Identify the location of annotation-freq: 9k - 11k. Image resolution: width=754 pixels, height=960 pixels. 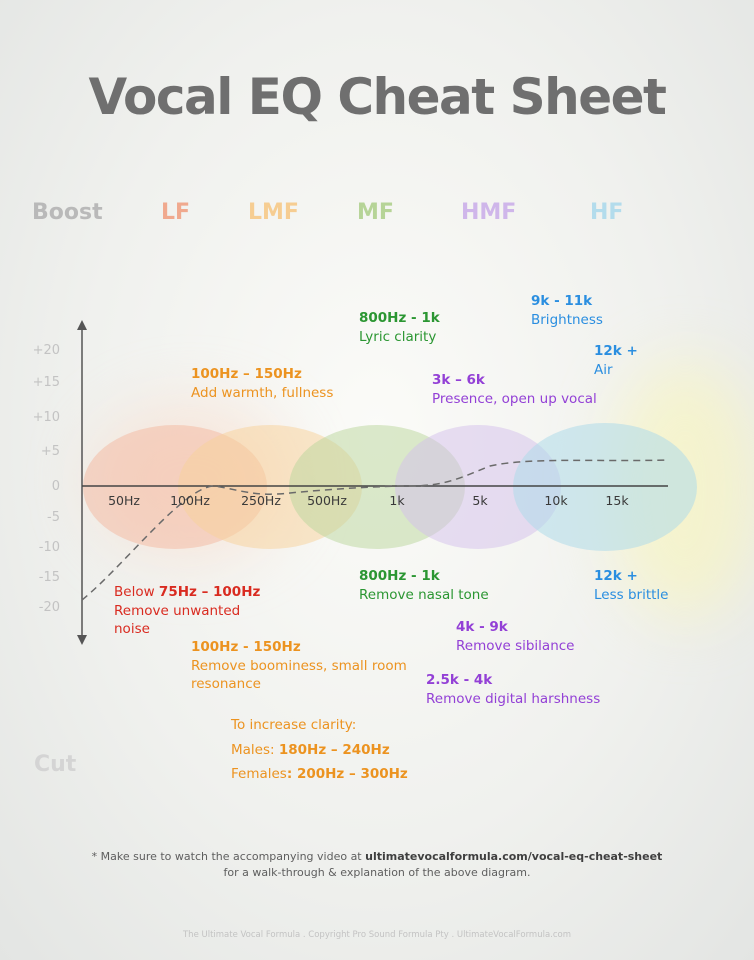
(562, 301).